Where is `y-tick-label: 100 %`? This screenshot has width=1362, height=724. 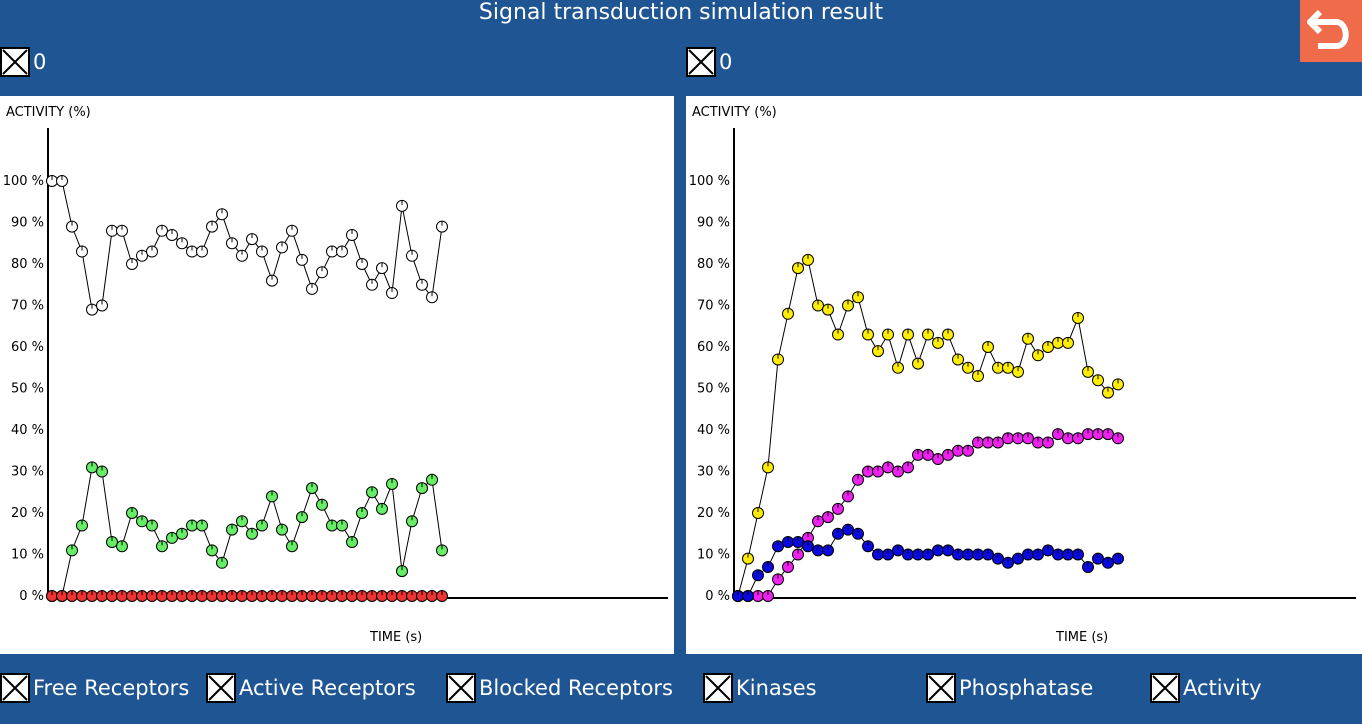 y-tick-label: 100 % is located at coordinates (709, 181).